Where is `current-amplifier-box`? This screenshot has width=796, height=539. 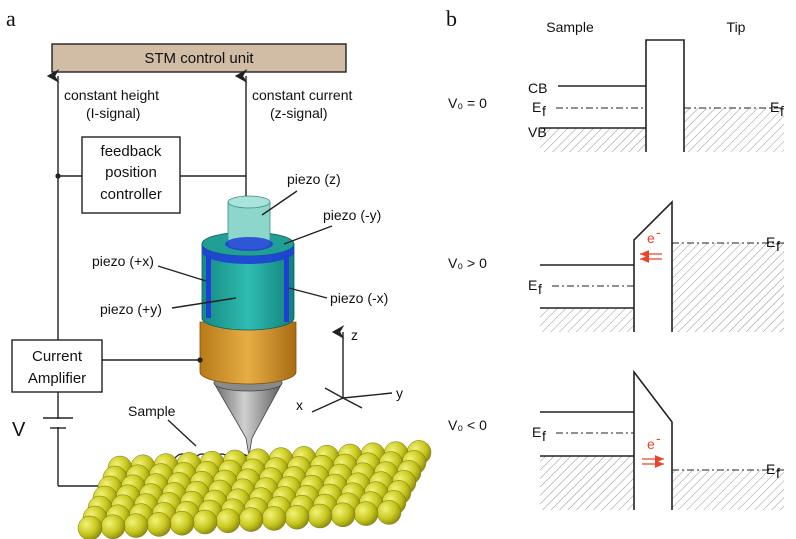
current-amplifier-box is located at coordinates (57, 366).